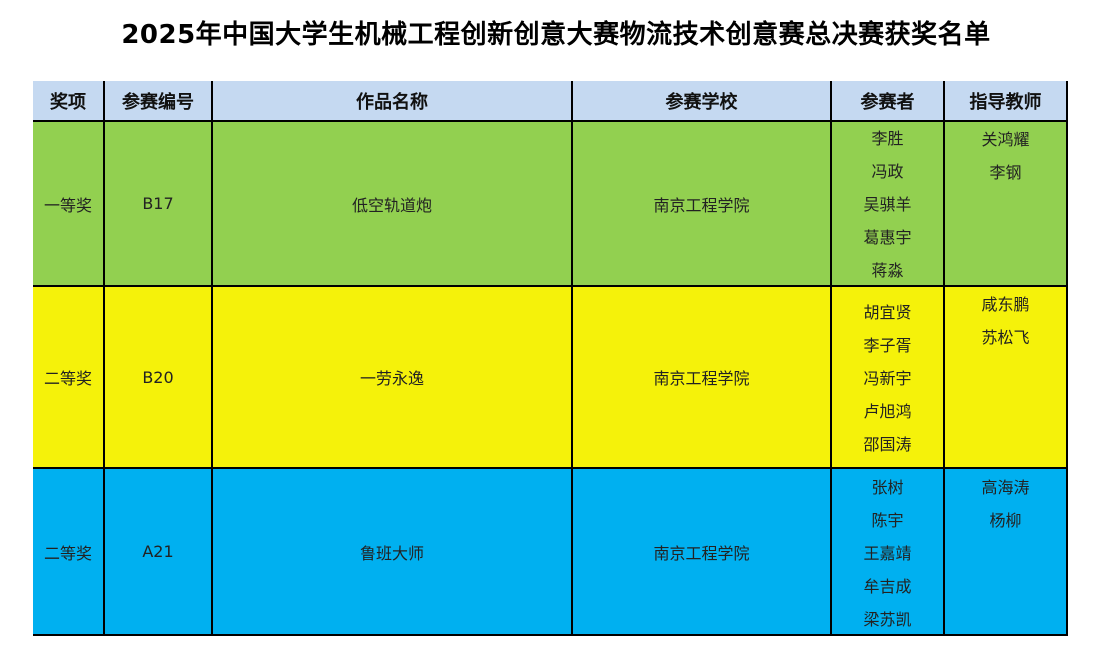  What do you see at coordinates (1005, 304) in the screenshot?
I see `advisor-name: 咸东鹏` at bounding box center [1005, 304].